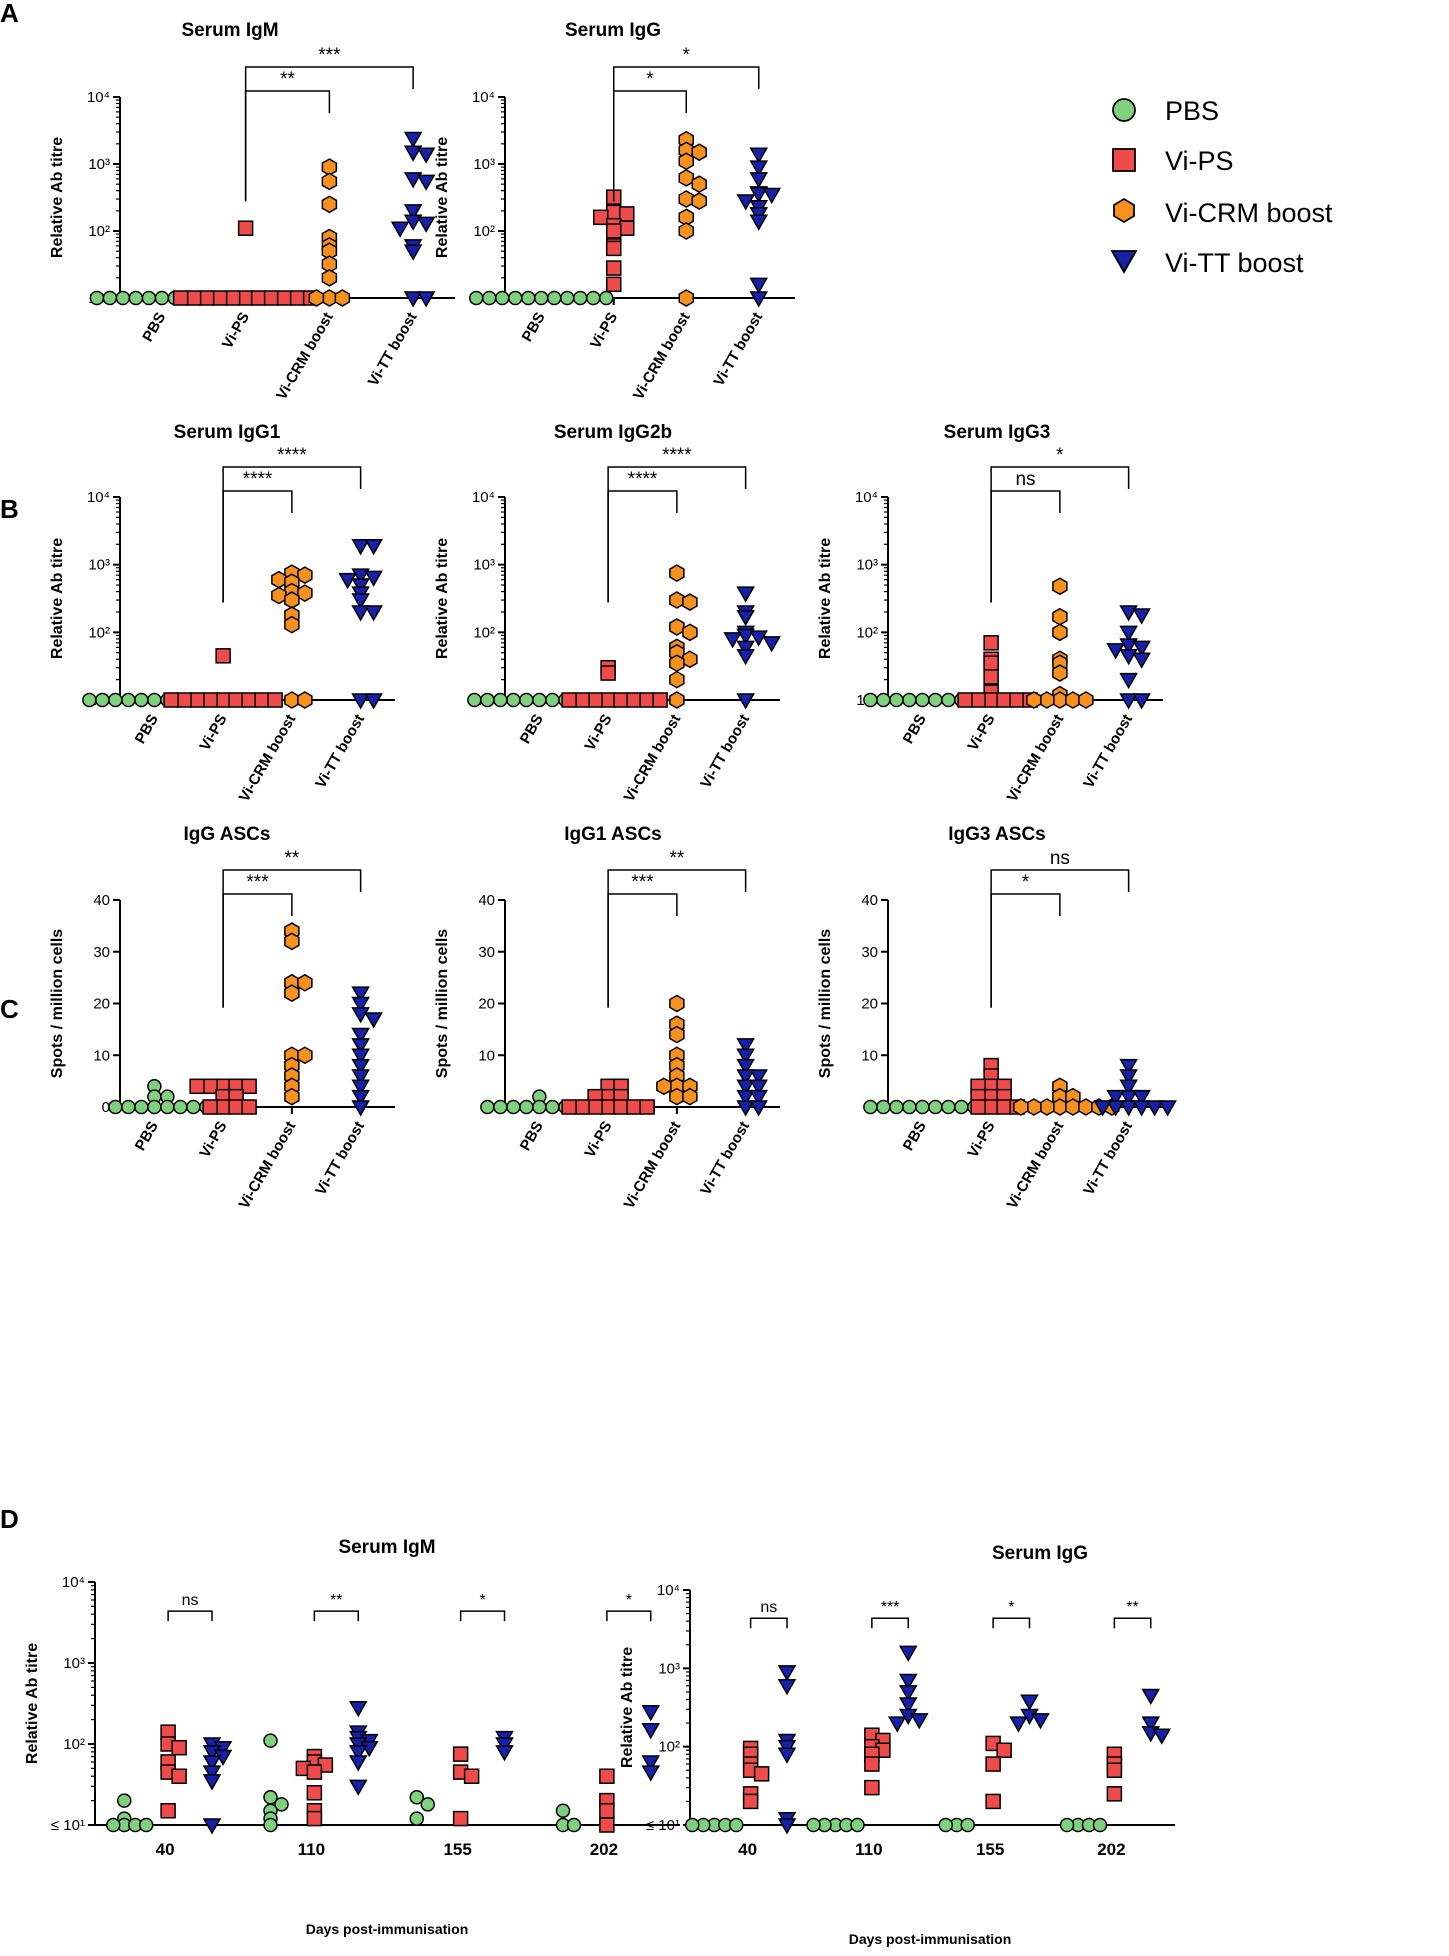 The height and width of the screenshot is (1956, 1449). What do you see at coordinates (825, 1003) in the screenshot?
I see `y-axis-title: Spots / million cells` at bounding box center [825, 1003].